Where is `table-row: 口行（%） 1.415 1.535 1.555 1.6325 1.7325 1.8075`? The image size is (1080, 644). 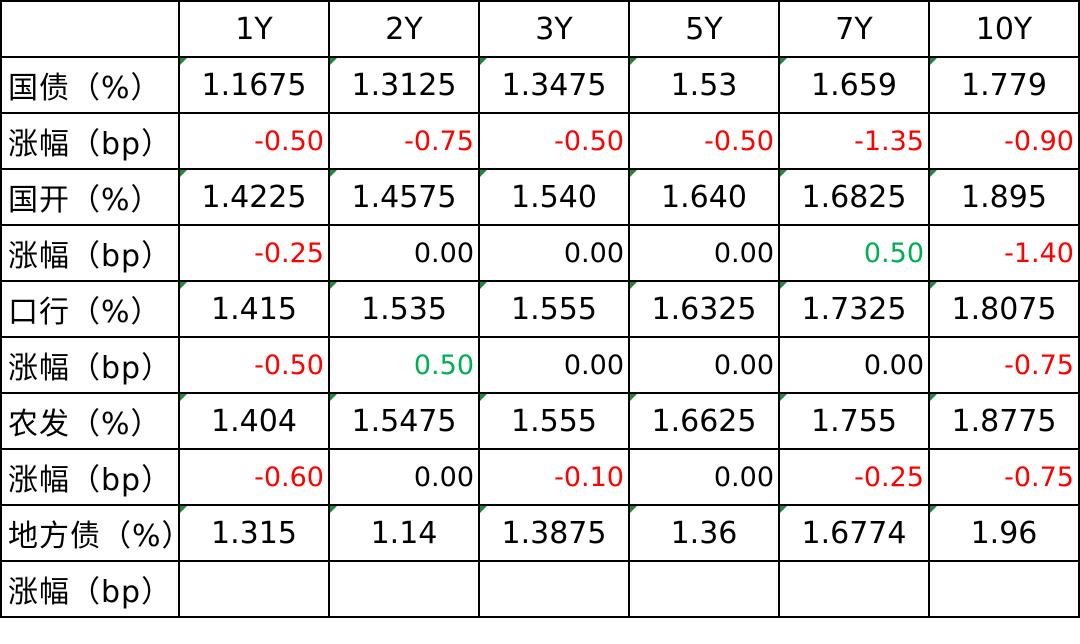 table-row: 口行（%） 1.415 1.535 1.555 1.6325 1.7325 1.8075 is located at coordinates (540, 309).